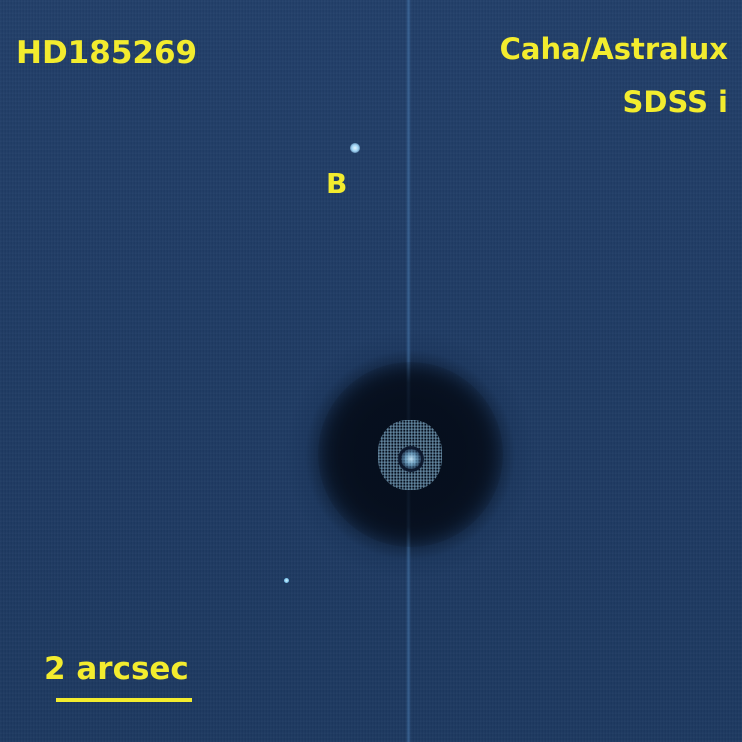 The height and width of the screenshot is (742, 742). Describe the element at coordinates (675, 102) in the screenshot. I see `filter-label: SDSS i` at that location.